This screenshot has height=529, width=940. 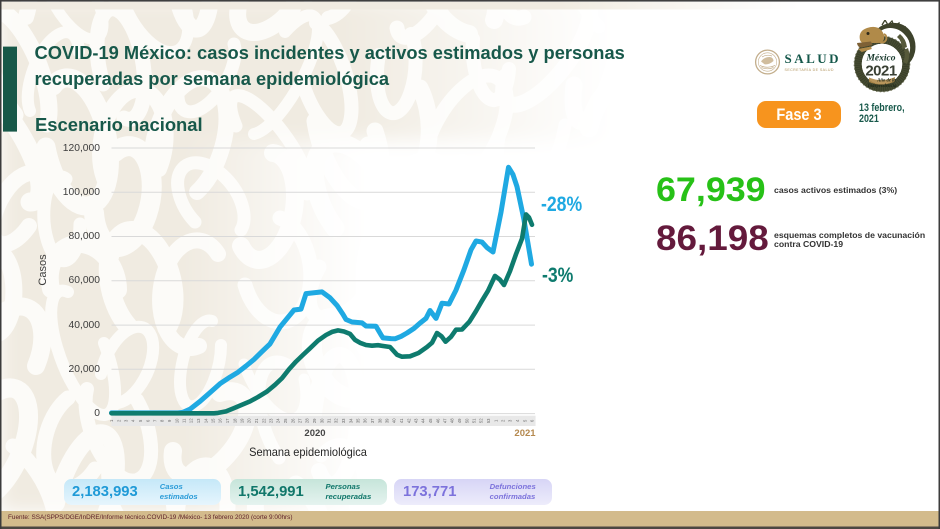 I want to click on svg-text: Independencia, so click(x=882, y=86).